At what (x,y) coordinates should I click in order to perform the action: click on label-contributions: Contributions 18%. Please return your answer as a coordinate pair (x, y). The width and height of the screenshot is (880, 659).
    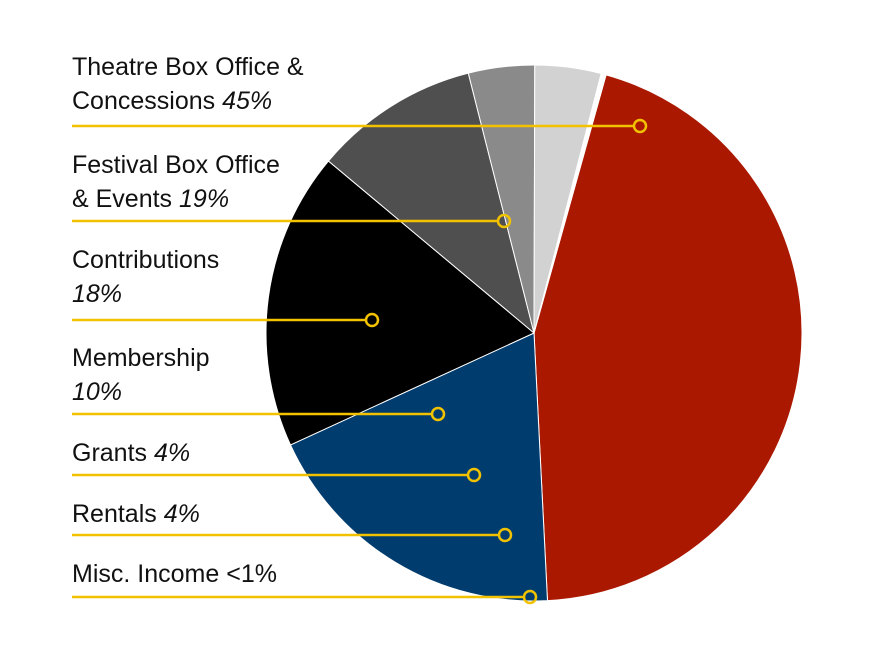
    Looking at the image, I should click on (145, 277).